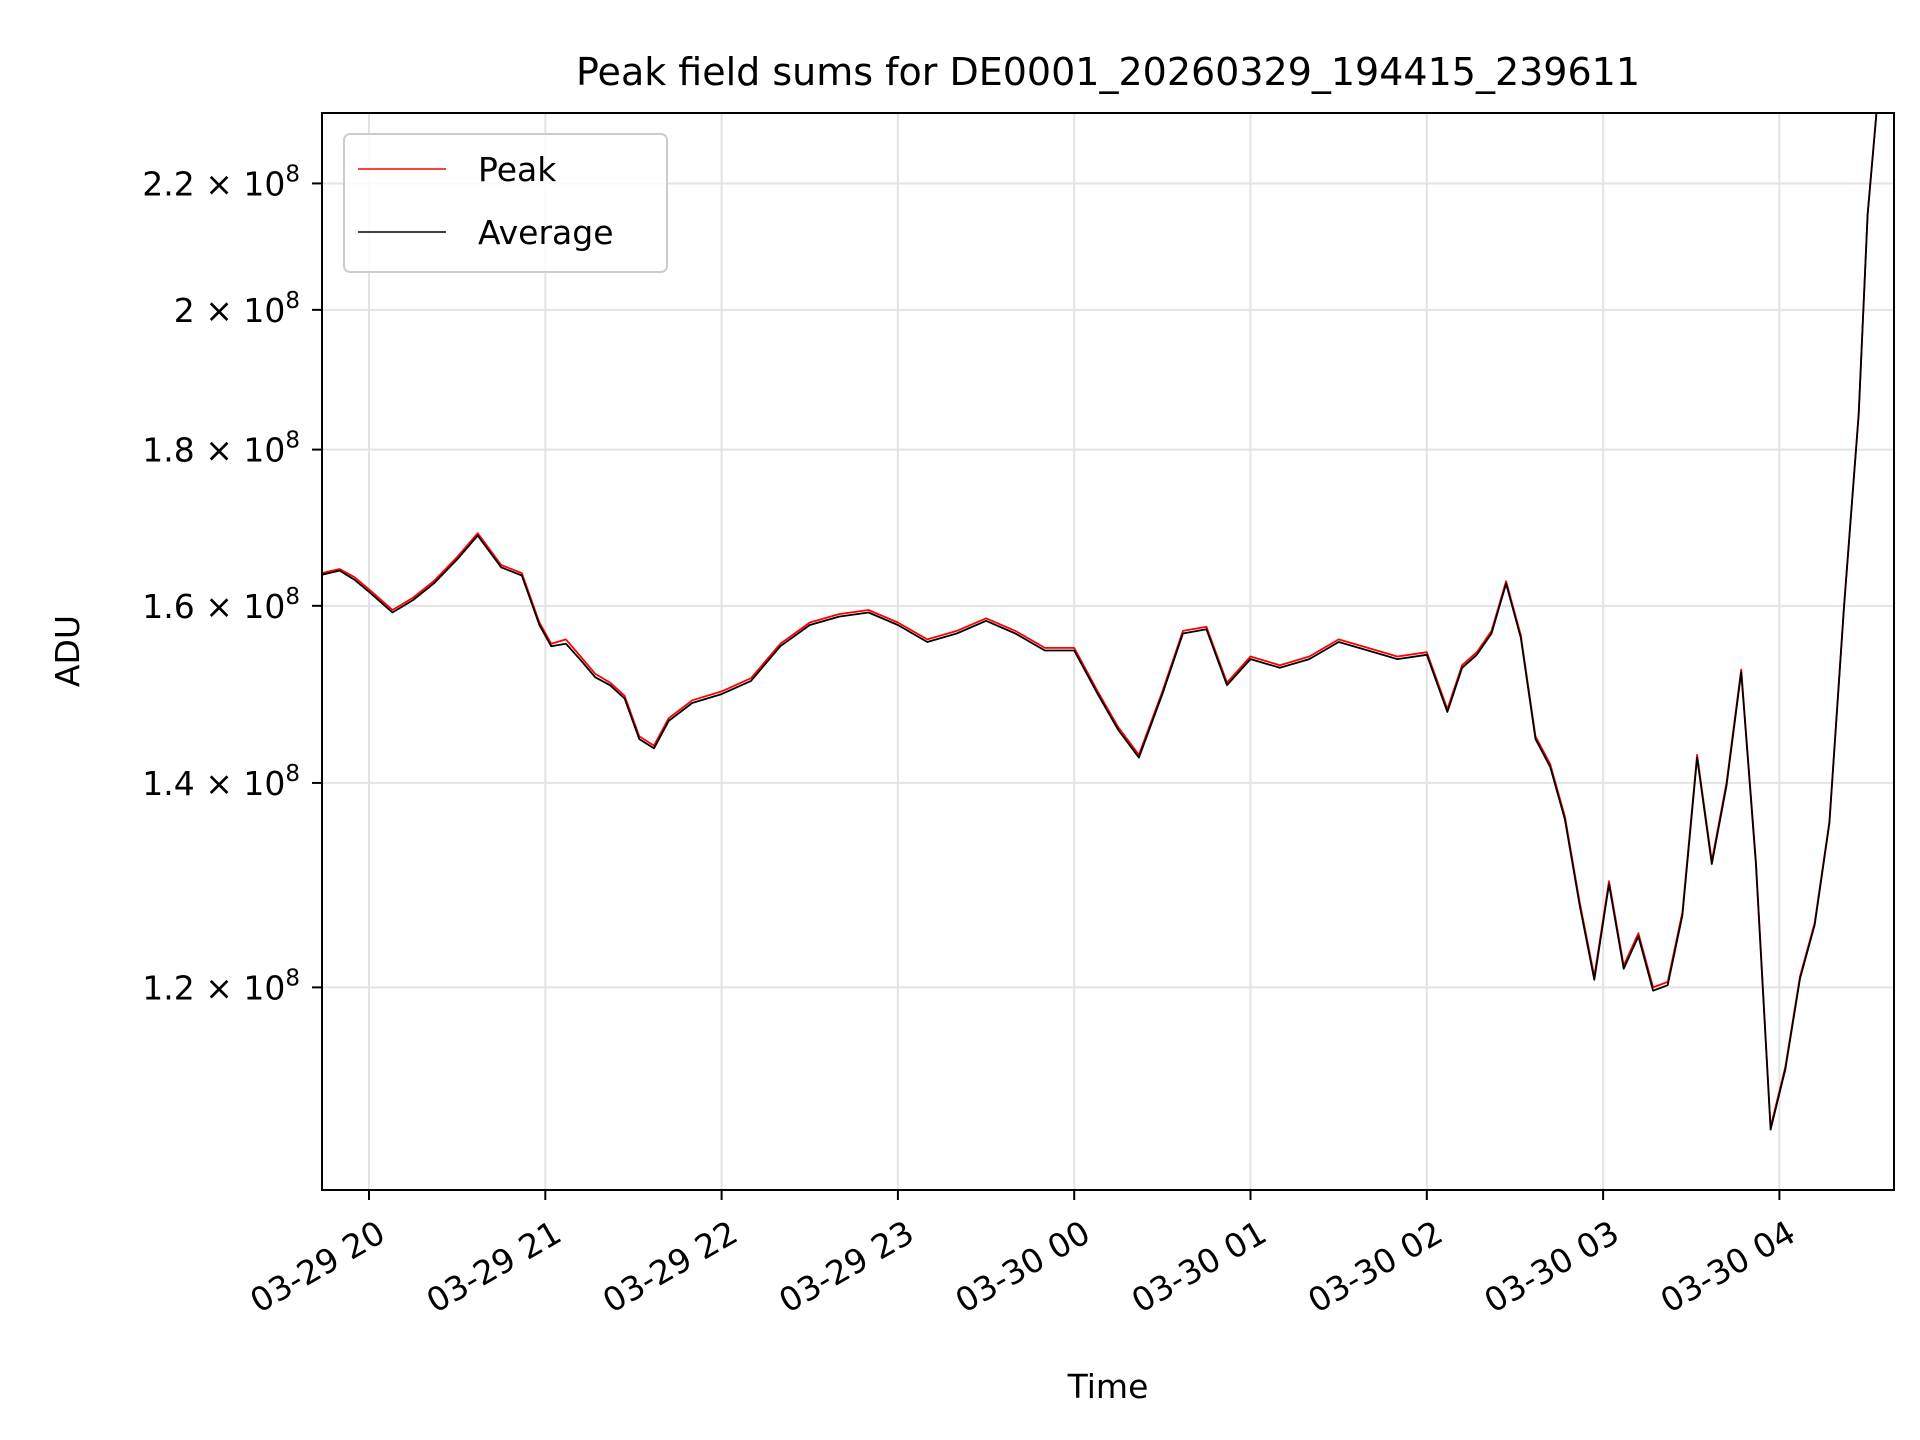 Image resolution: width=1920 pixels, height=1440 pixels. What do you see at coordinates (517, 169) in the screenshot?
I see `legend-label-peak: Peak` at bounding box center [517, 169].